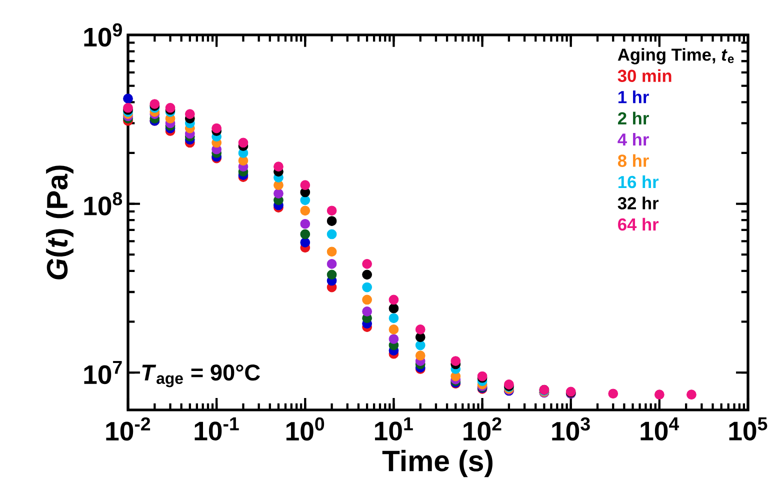 The height and width of the screenshot is (499, 778). Describe the element at coordinates (748, 428) in the screenshot. I see `x-tick-label: 10$^{5}$` at that location.